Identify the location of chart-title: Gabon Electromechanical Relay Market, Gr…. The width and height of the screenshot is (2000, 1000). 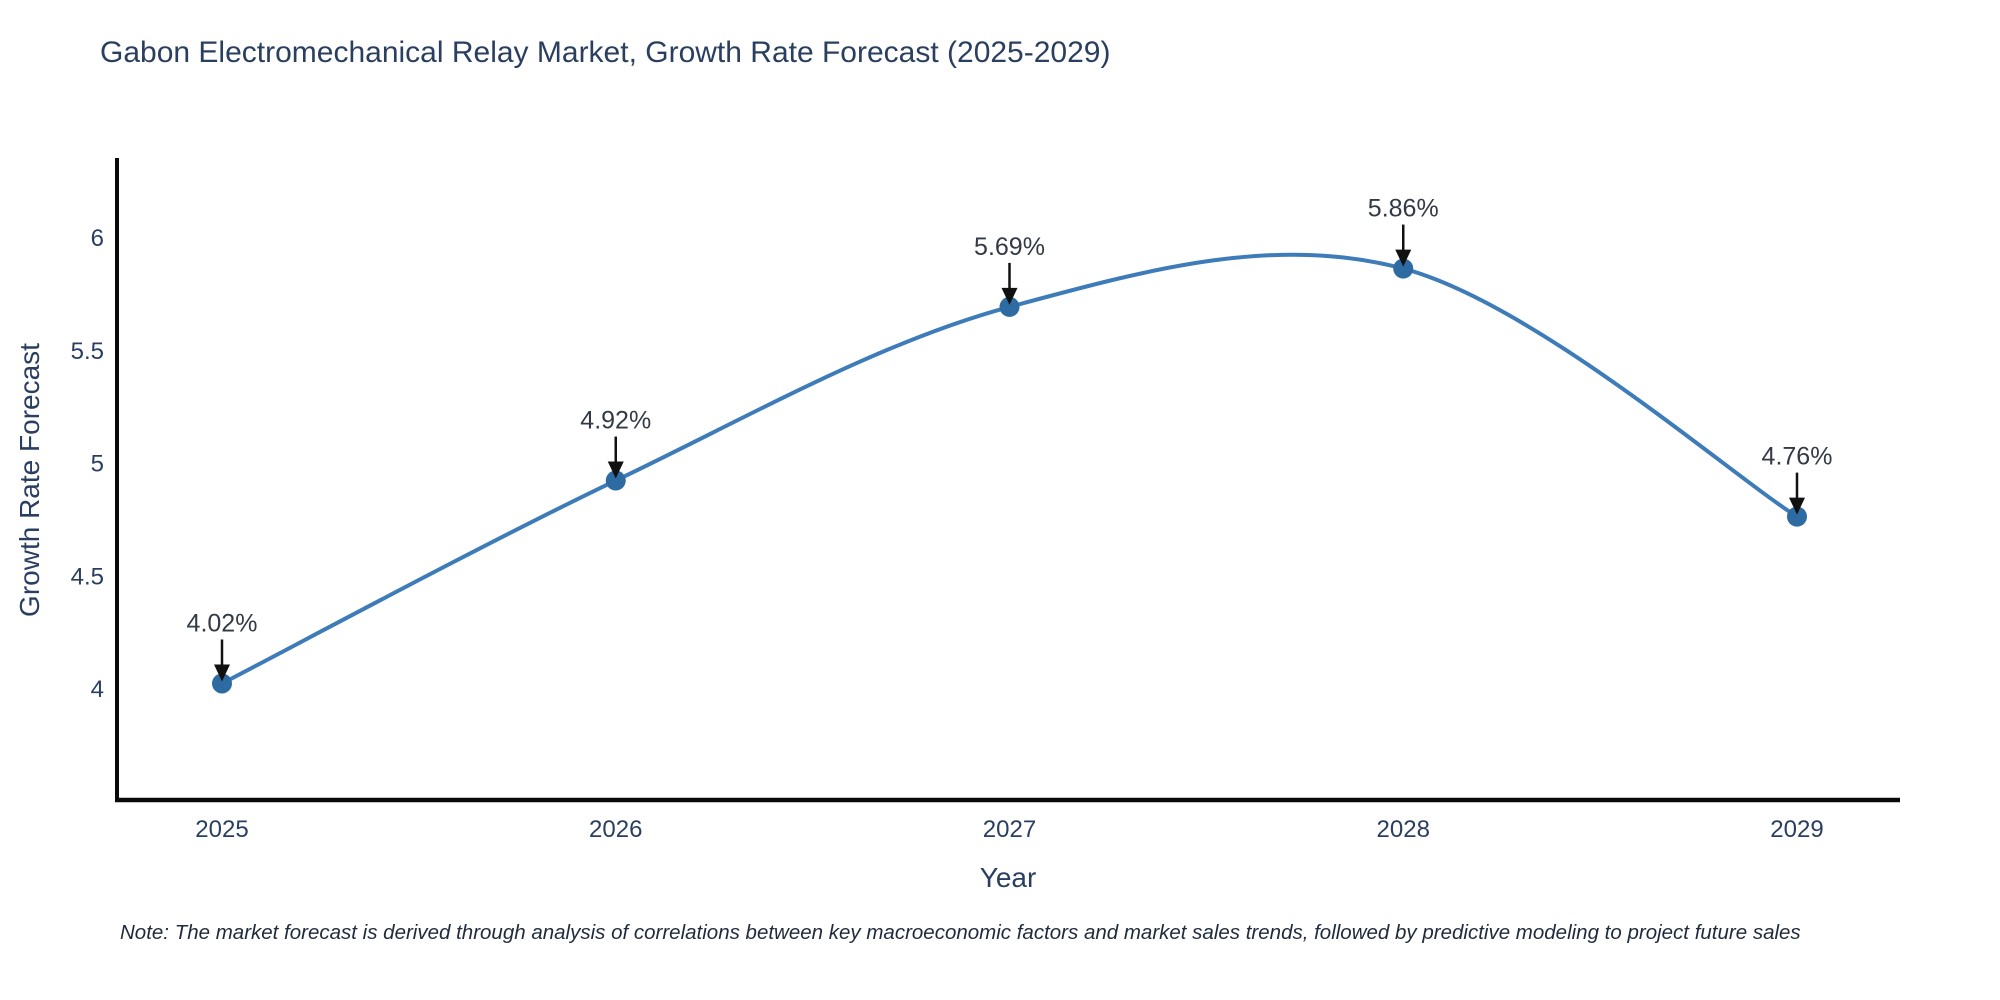
(605, 52).